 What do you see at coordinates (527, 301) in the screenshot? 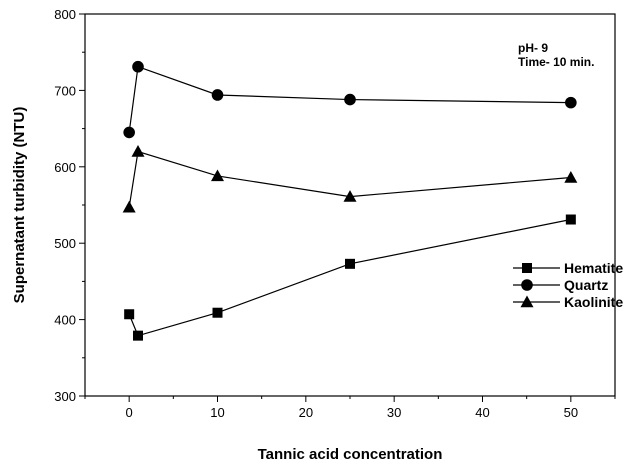
I see `legend-marker-kaolinite` at bounding box center [527, 301].